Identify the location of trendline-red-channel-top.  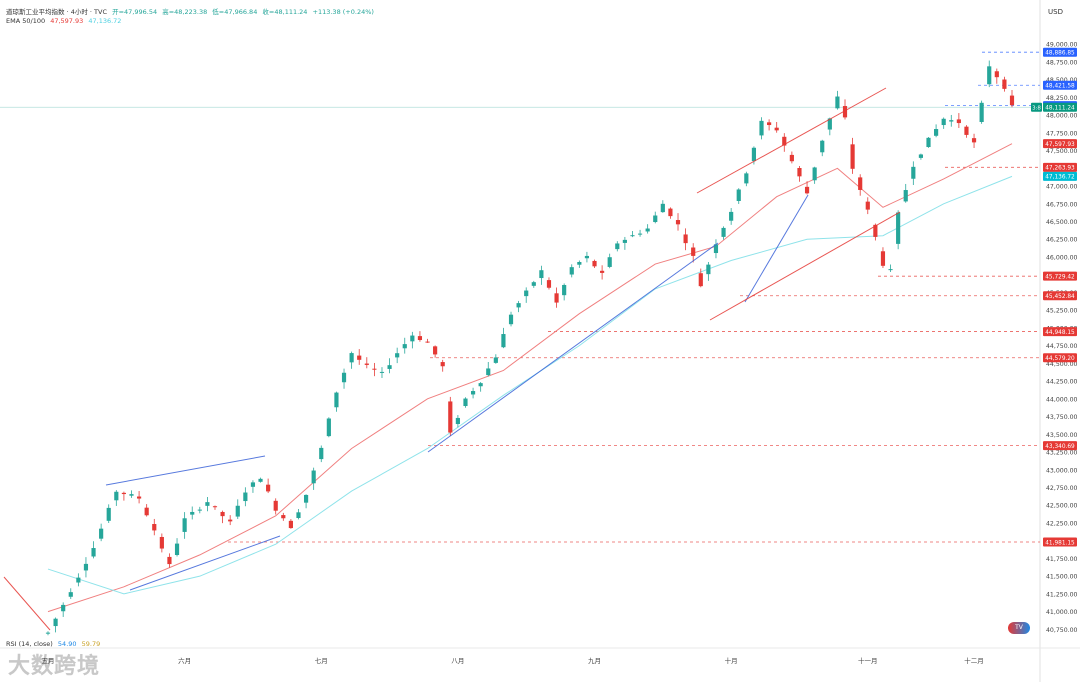
(791, 140).